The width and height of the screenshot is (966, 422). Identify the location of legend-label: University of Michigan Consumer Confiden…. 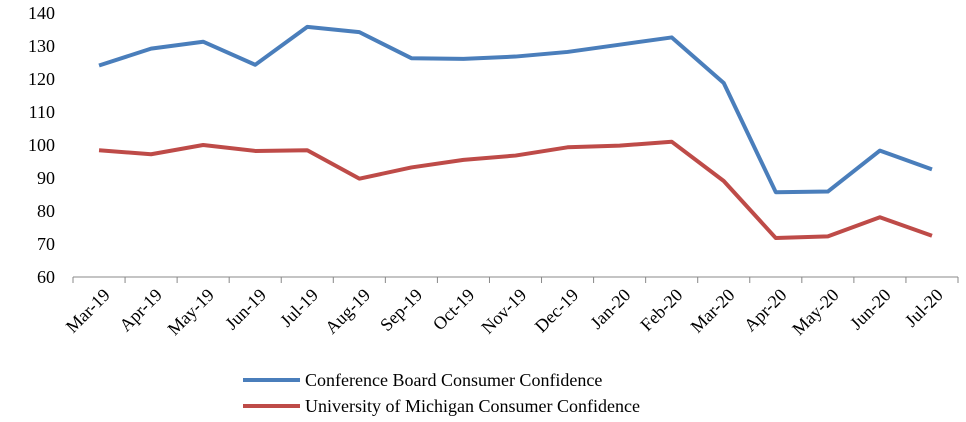
(472, 406).